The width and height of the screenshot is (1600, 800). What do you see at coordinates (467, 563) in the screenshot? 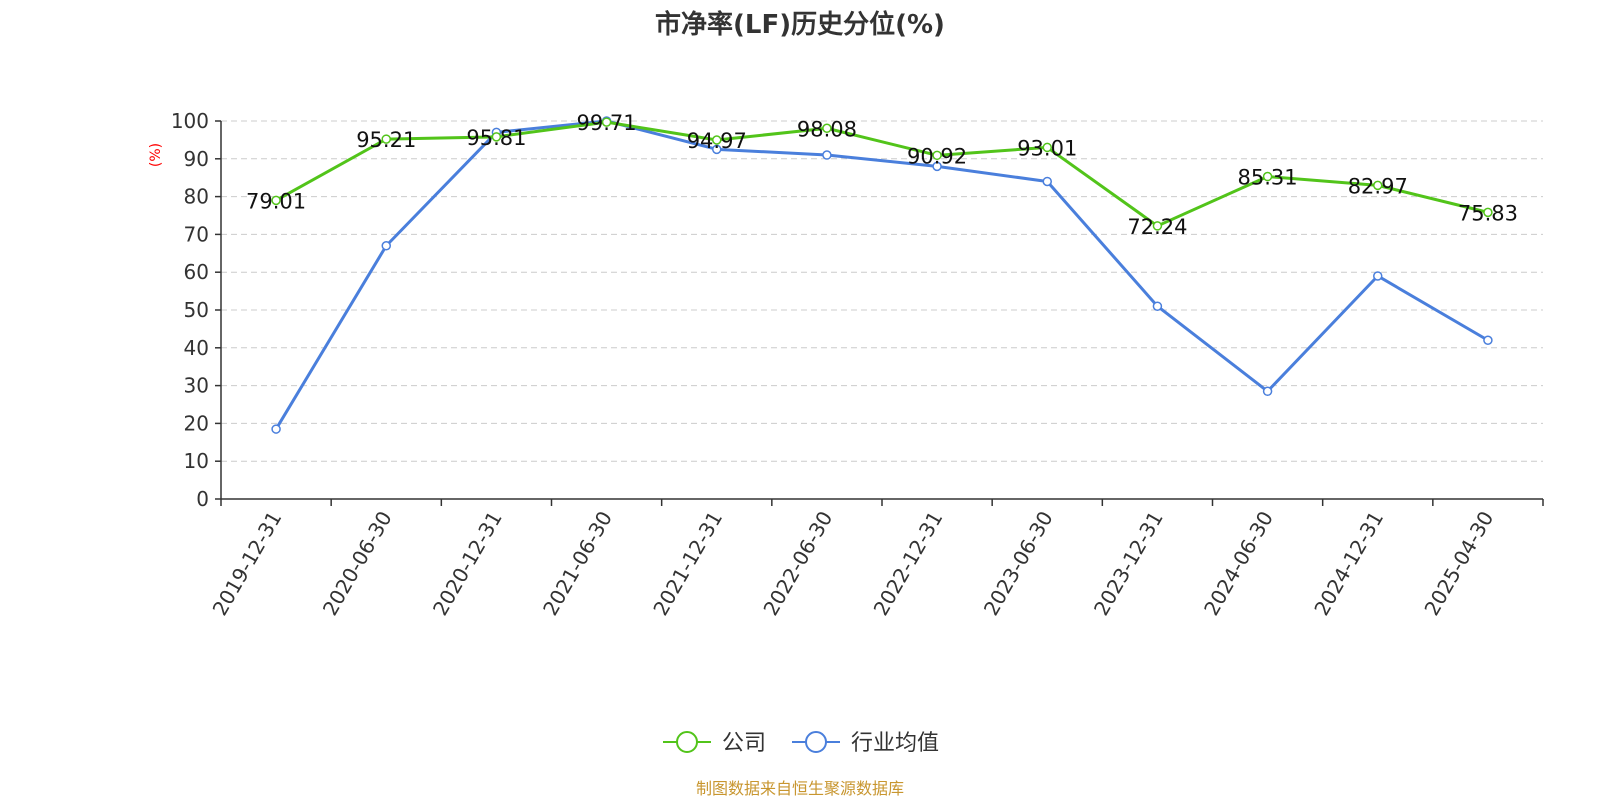
I see `x-tick-label: 2020-12-31` at bounding box center [467, 563].